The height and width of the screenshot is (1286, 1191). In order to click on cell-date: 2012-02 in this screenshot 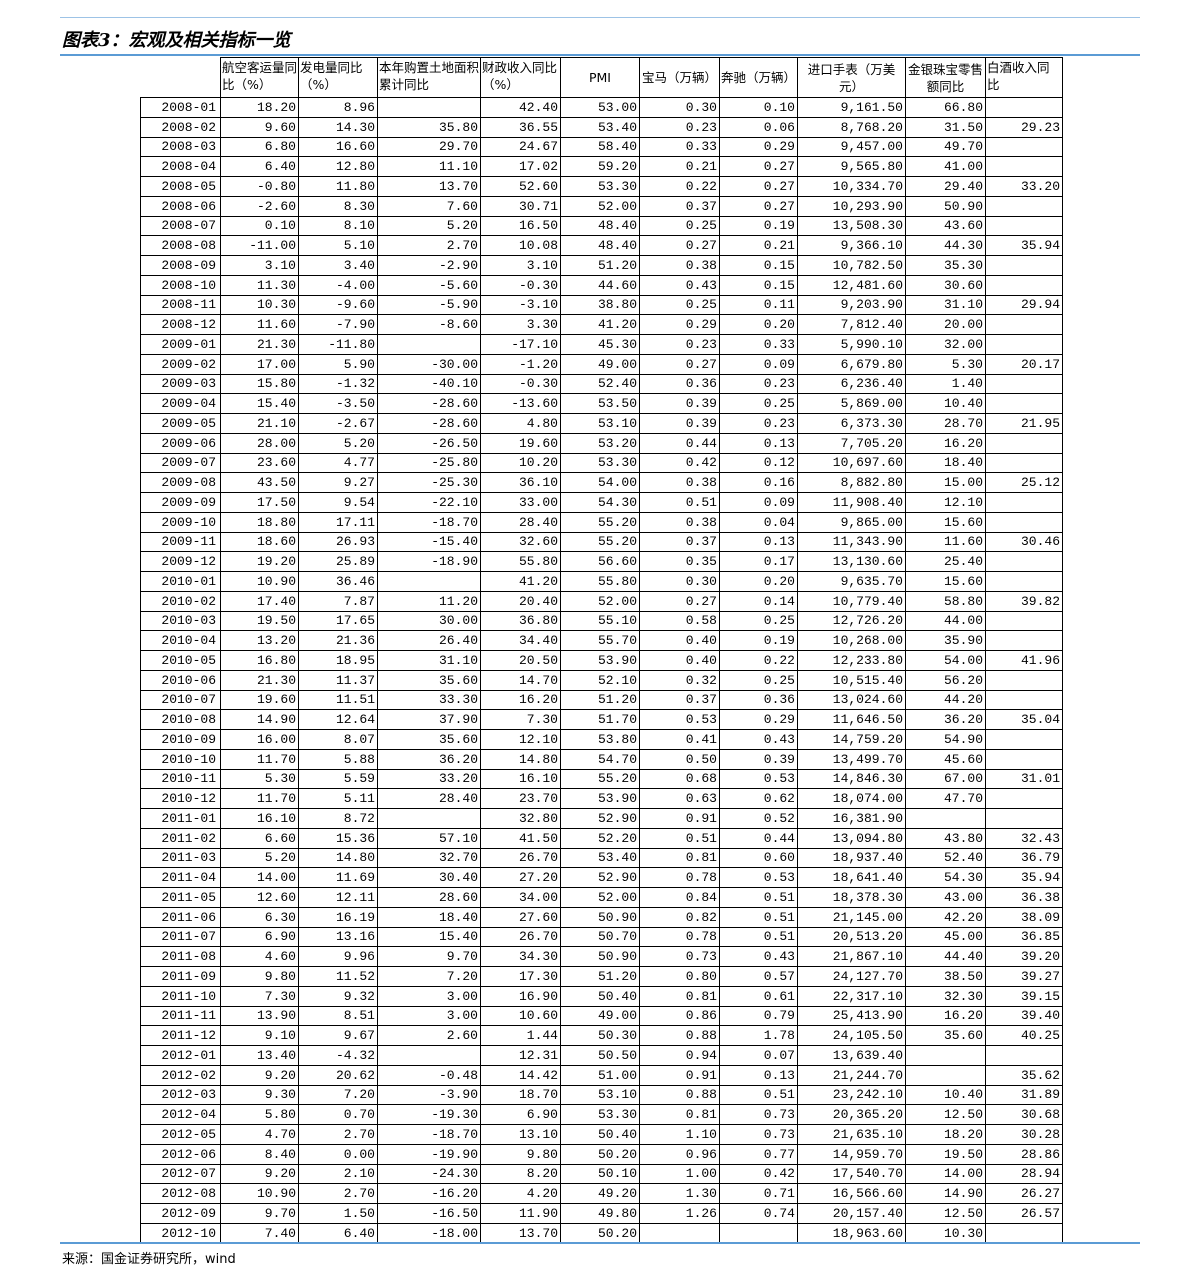, I will do `click(180, 1075)`.